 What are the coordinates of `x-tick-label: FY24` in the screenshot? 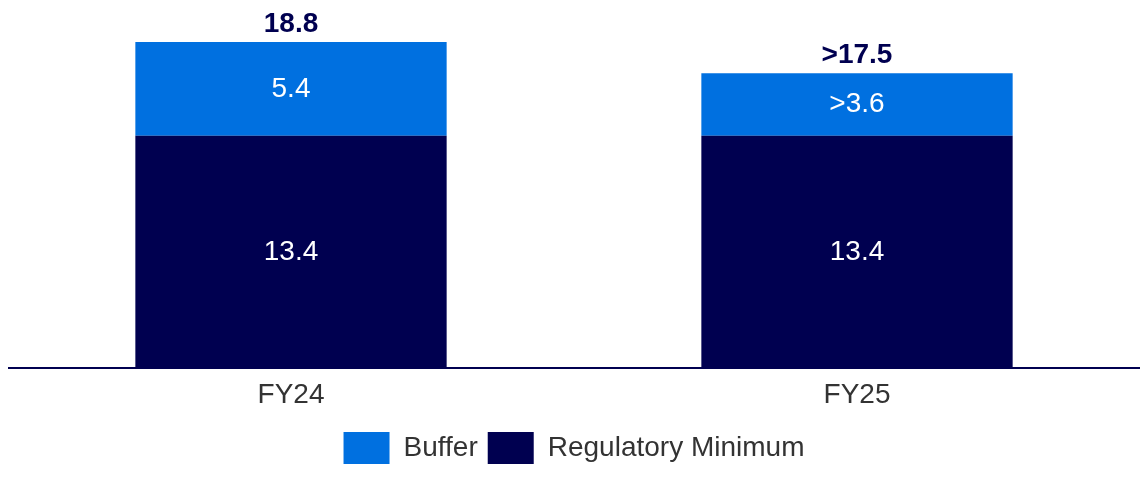 It's located at (291, 393).